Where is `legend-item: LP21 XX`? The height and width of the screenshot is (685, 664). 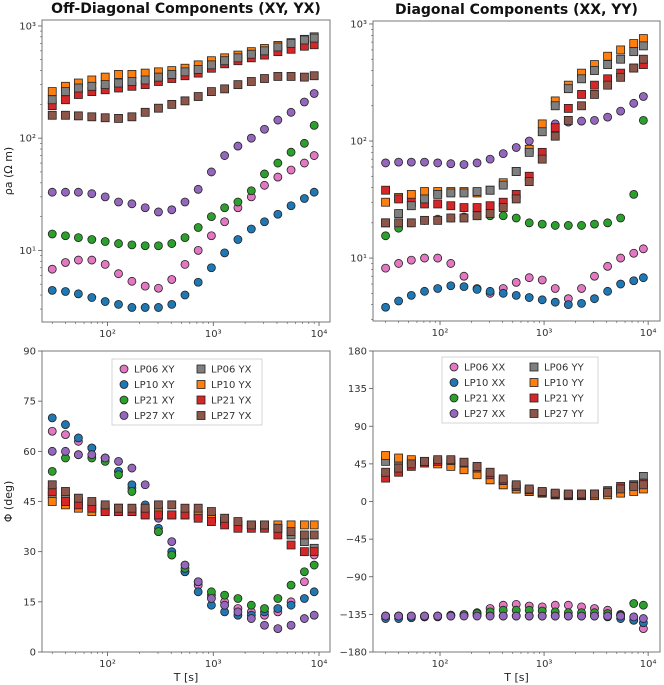 legend-item: LP21 XX is located at coordinates (477, 399).